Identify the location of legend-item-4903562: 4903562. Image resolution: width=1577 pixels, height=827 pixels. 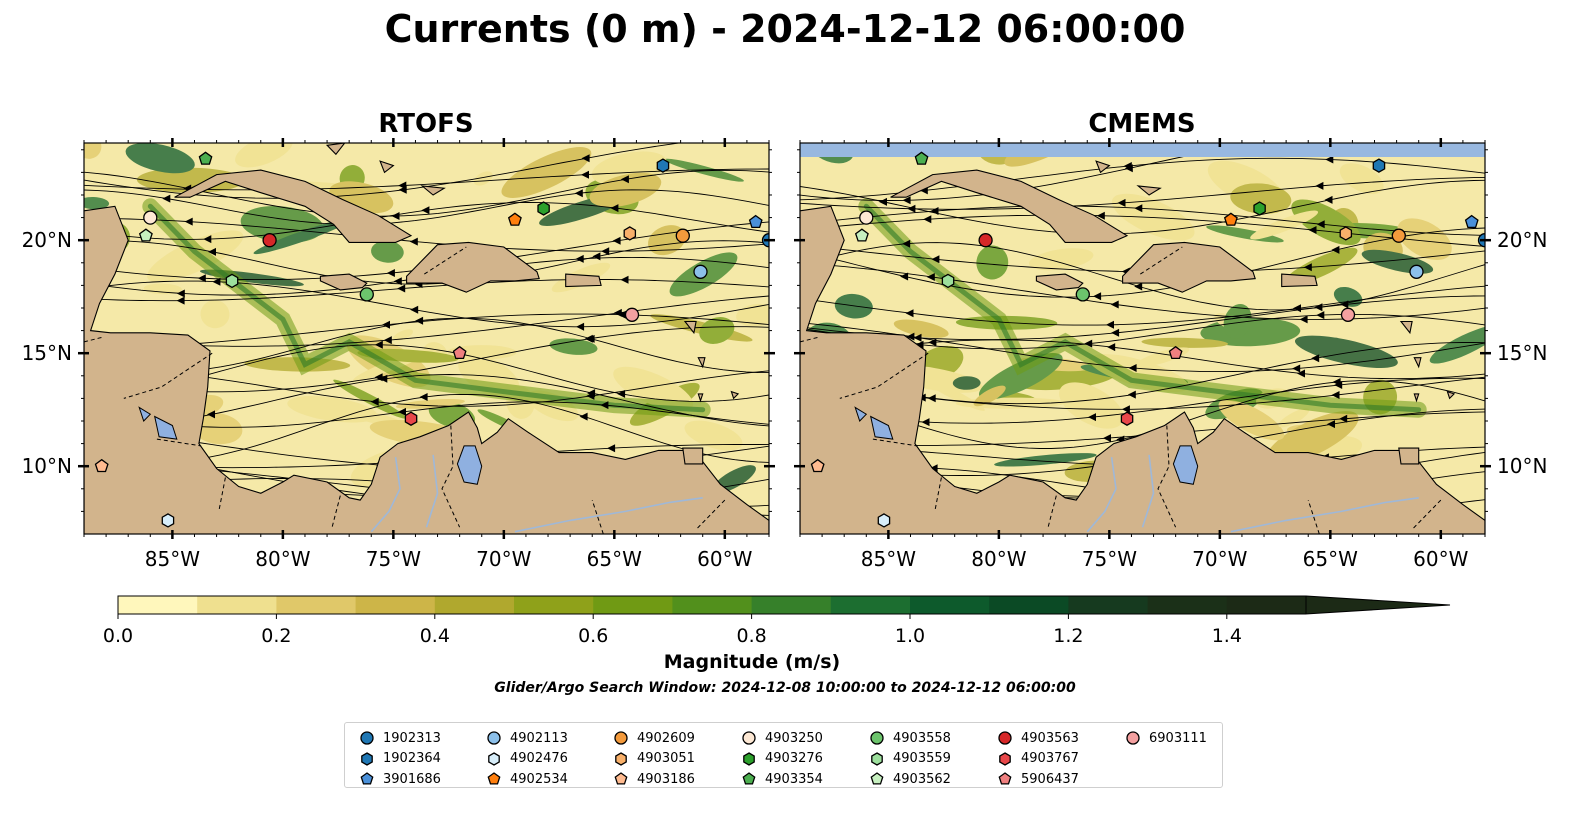
(910, 779).